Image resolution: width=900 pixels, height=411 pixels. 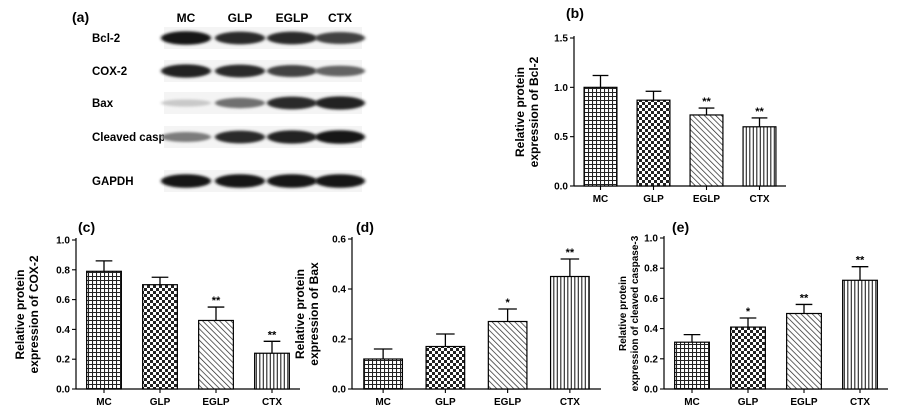 I want to click on y-tick-label: 0.5, so click(x=561, y=137).